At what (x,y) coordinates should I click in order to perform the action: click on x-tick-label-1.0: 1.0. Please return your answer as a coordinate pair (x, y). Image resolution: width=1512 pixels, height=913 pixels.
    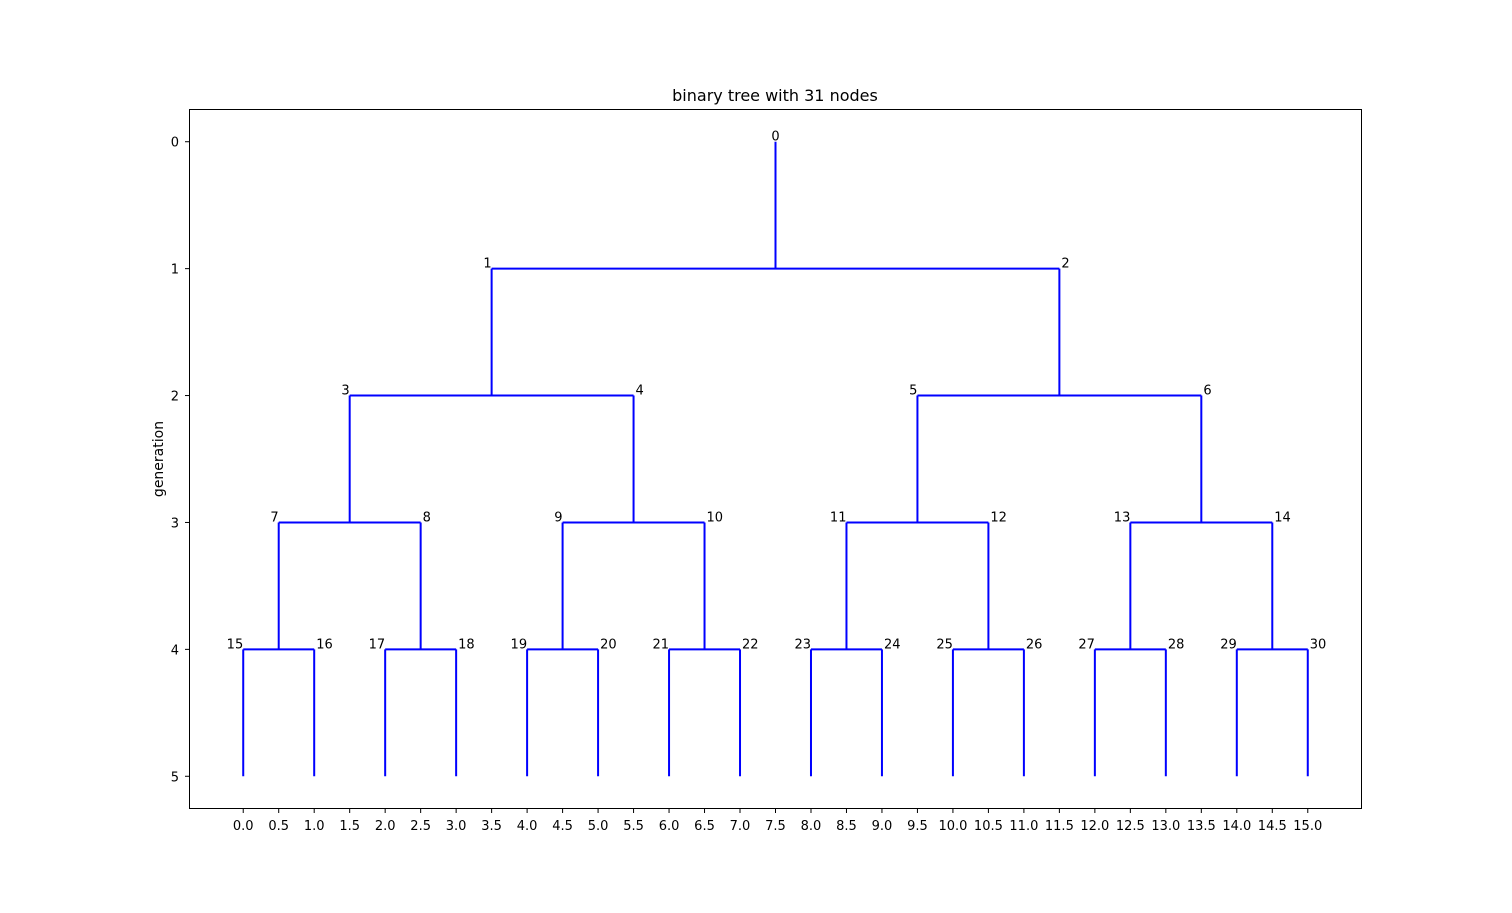
    Looking at the image, I should click on (314, 826).